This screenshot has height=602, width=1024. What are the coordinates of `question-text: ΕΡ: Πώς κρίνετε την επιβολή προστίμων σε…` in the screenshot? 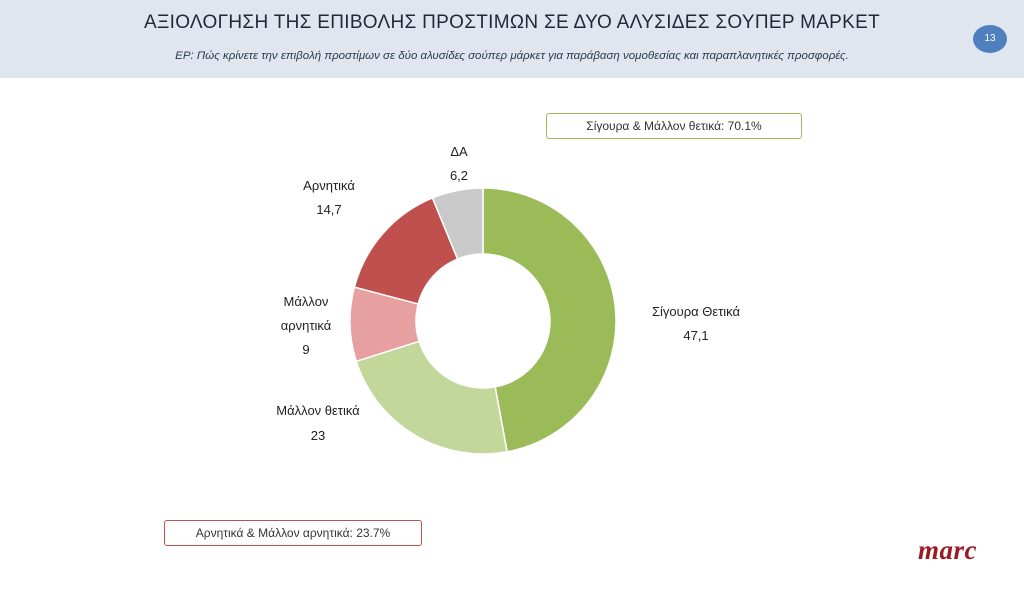 It's located at (512, 56).